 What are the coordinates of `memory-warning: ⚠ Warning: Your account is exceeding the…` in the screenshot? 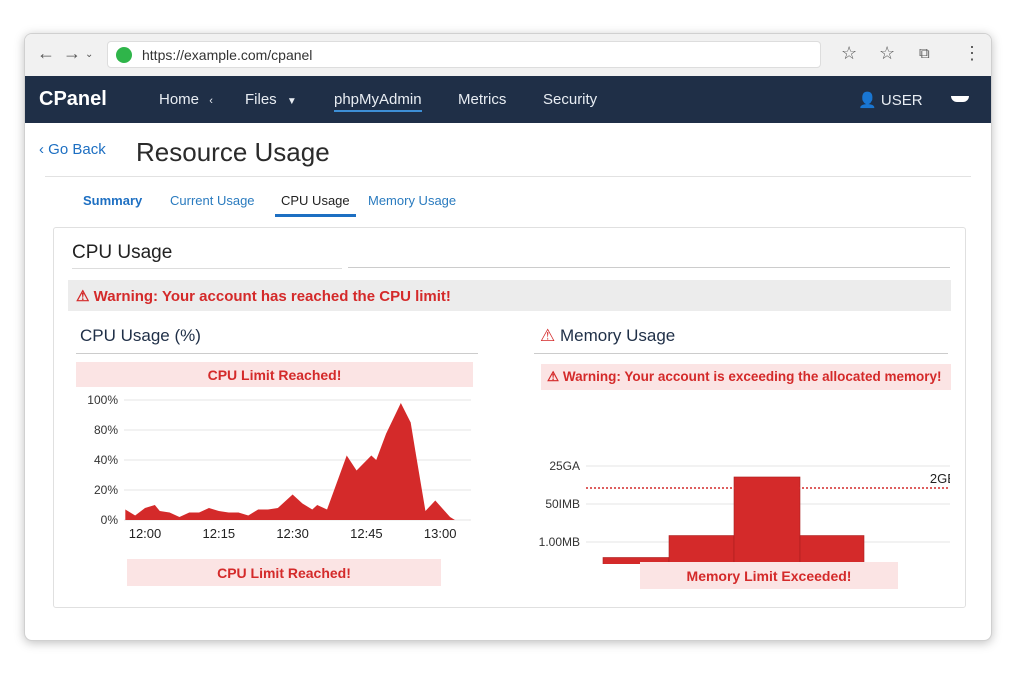 It's located at (746, 377).